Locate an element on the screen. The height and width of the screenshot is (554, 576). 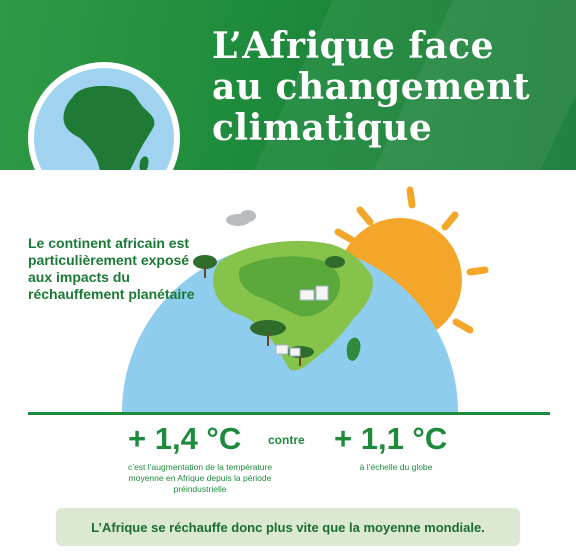
page-title: L’Afrique face au changement climatique is located at coordinates (387, 87).